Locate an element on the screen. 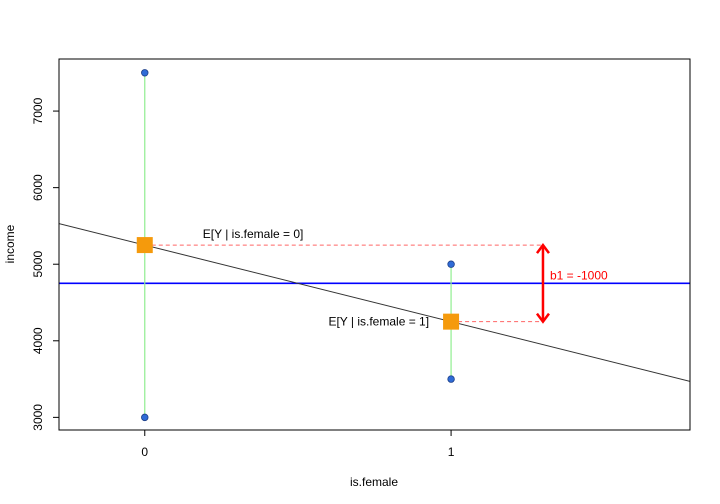 The width and height of the screenshot is (720, 504). y-tick-label: 4000 is located at coordinates (38, 340).